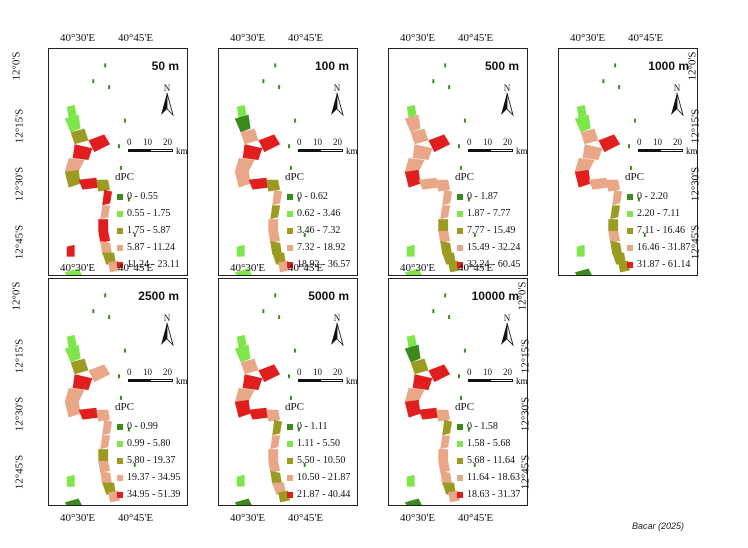 The image size is (748, 548). Describe the element at coordinates (652, 196) in the screenshot. I see `legend-label: 0 - 2.20` at that location.